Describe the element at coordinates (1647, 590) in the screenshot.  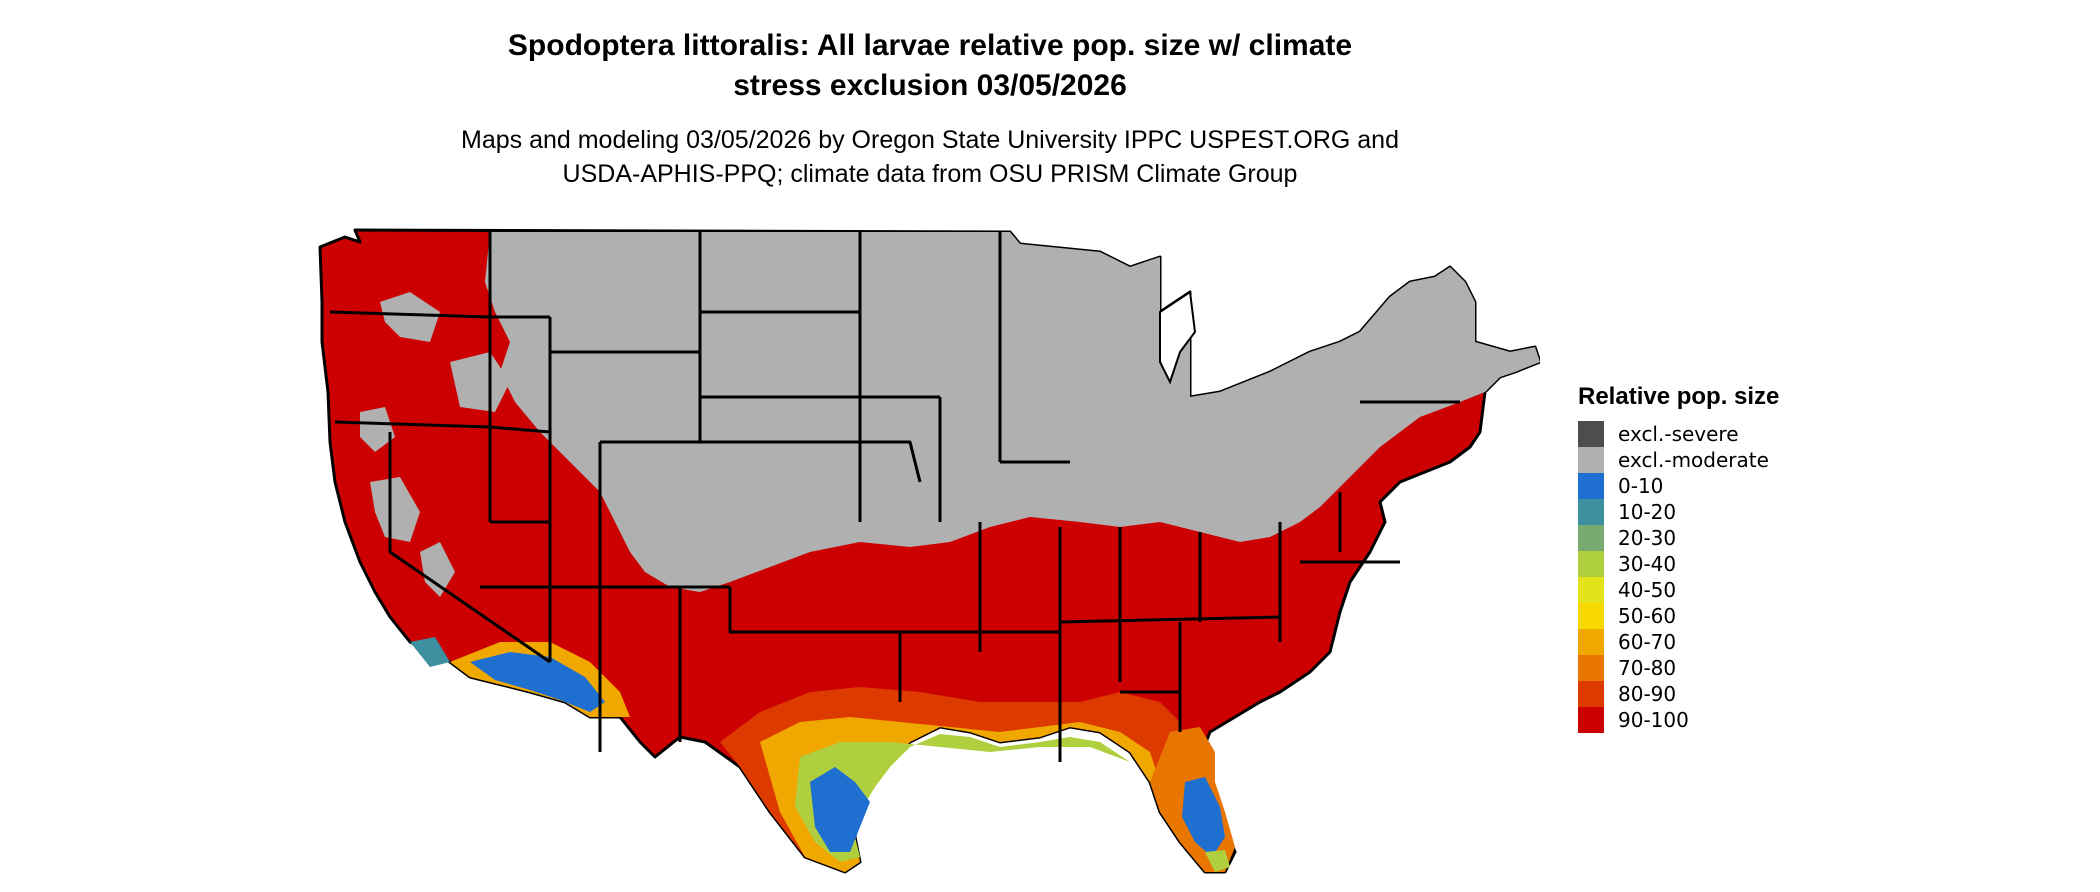
I see `legend-label: 40-50` at that location.